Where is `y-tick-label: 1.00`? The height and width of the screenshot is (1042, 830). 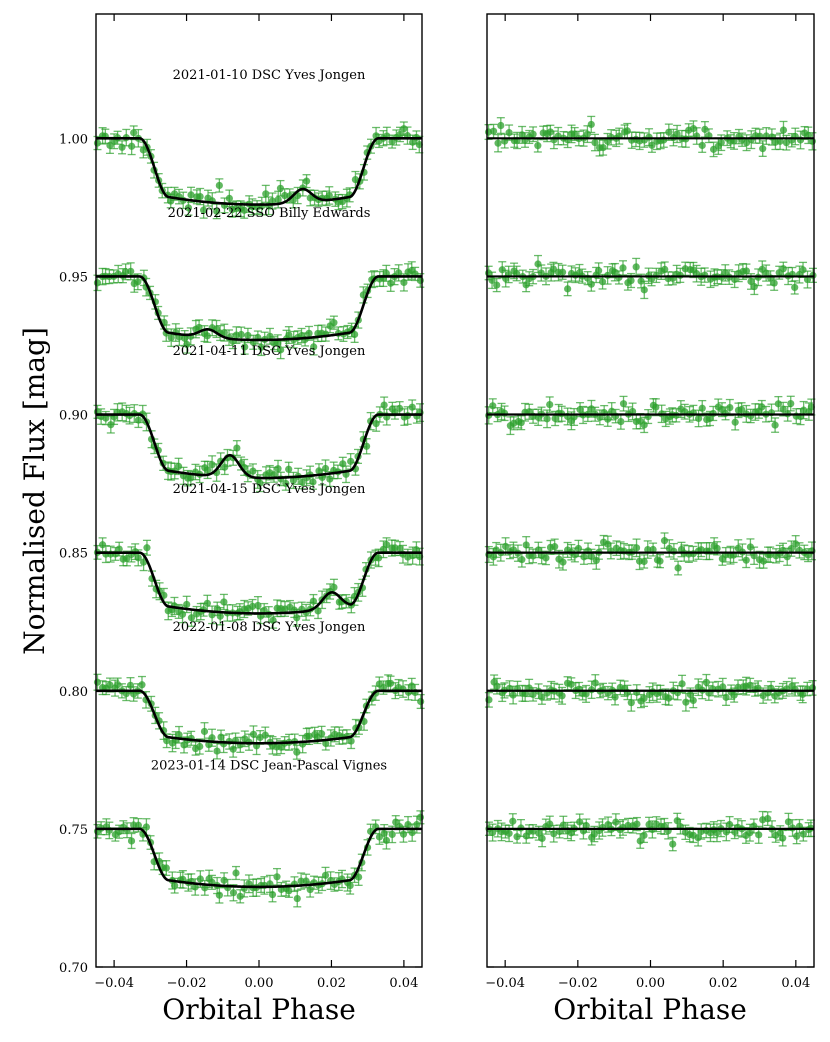 y-tick-label: 1.00 is located at coordinates (73, 139).